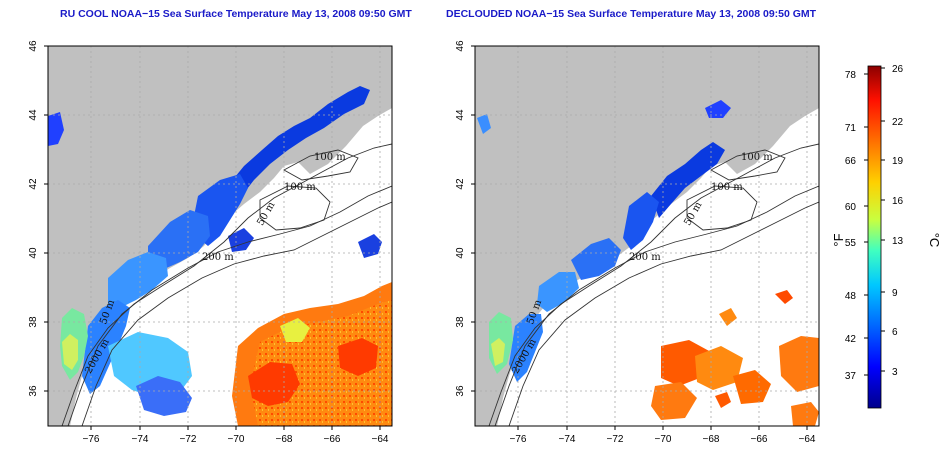 The width and height of the screenshot is (950, 475). What do you see at coordinates (851, 207) in the screenshot?
I see `fahrenheit-tick-label: 60` at bounding box center [851, 207].